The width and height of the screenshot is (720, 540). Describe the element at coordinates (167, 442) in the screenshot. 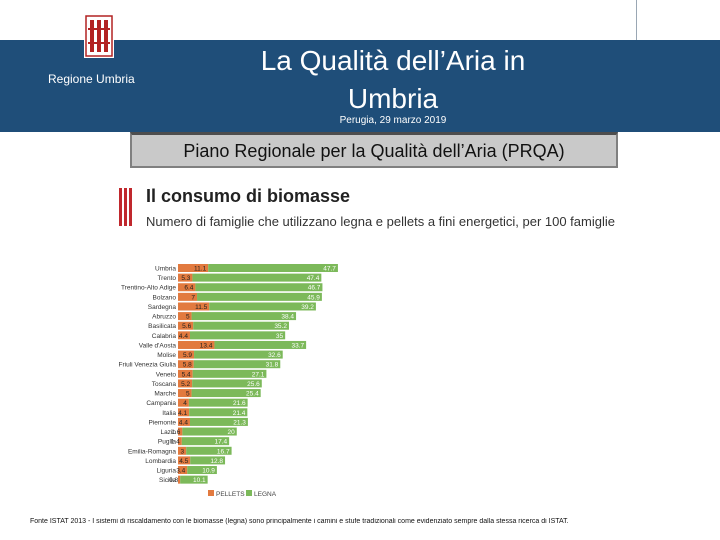

I see `category-label: Puglia` at that location.